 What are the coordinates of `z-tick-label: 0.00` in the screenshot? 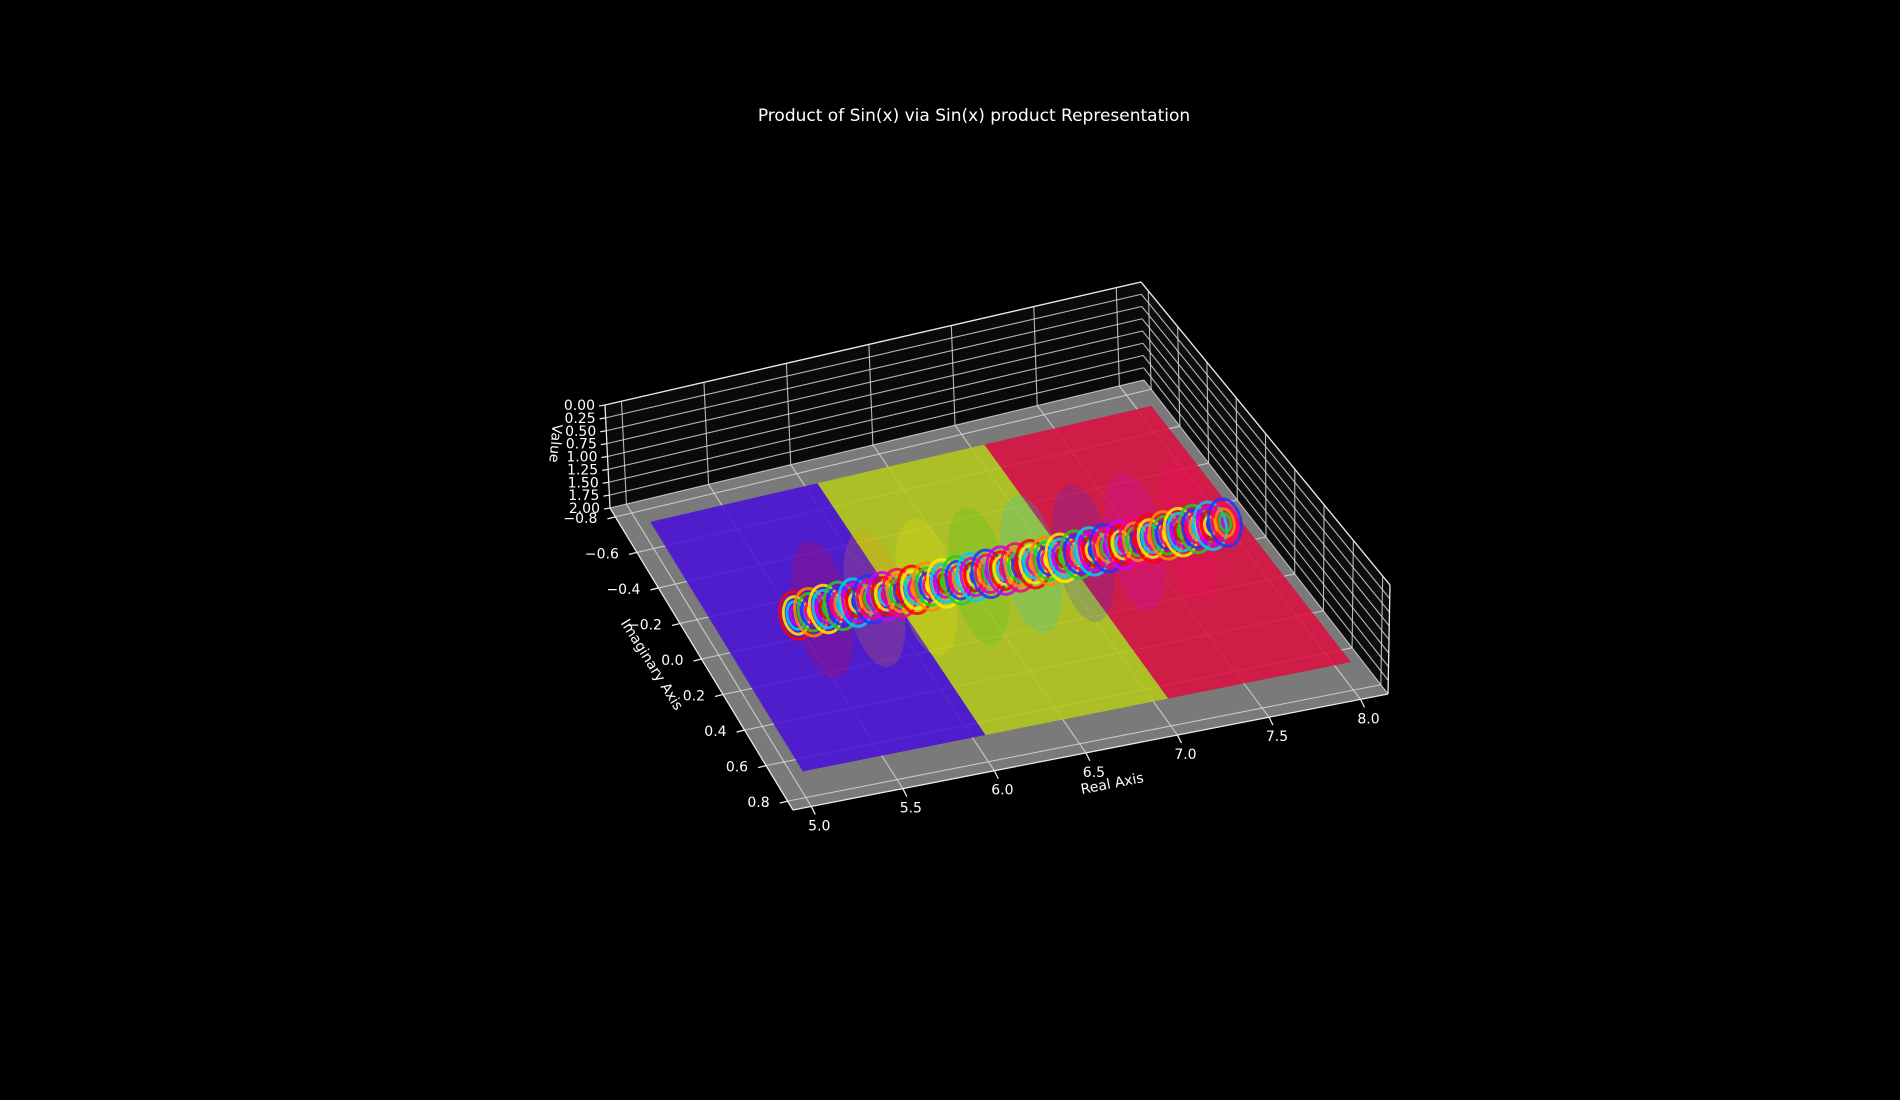 It's located at (579, 406).